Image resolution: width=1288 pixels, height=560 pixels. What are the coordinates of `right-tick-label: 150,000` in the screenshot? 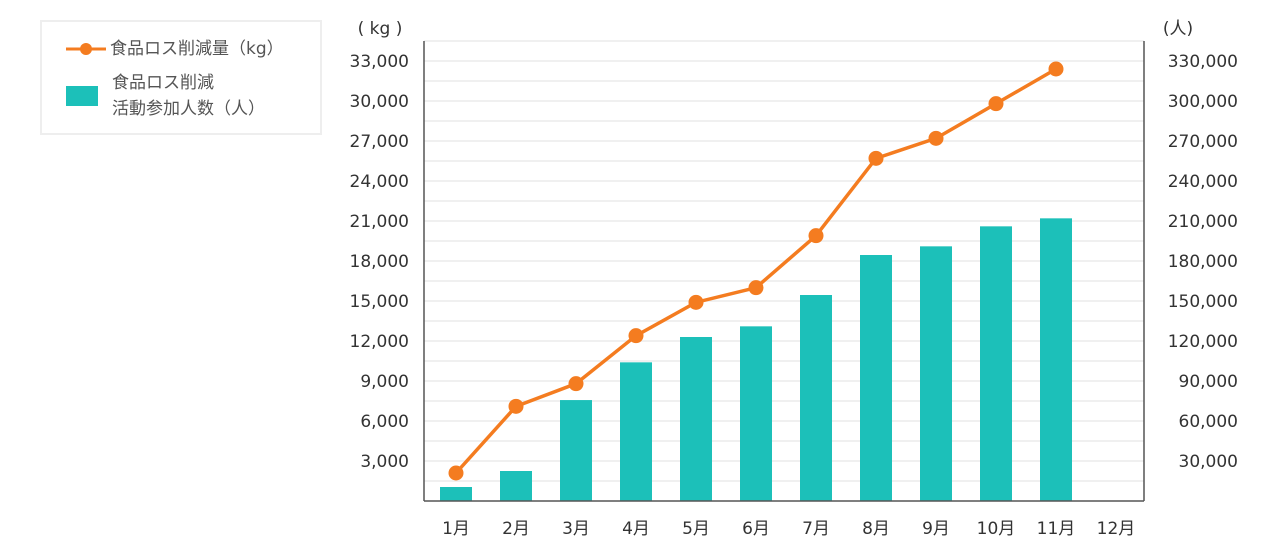 It's located at (1203, 302).